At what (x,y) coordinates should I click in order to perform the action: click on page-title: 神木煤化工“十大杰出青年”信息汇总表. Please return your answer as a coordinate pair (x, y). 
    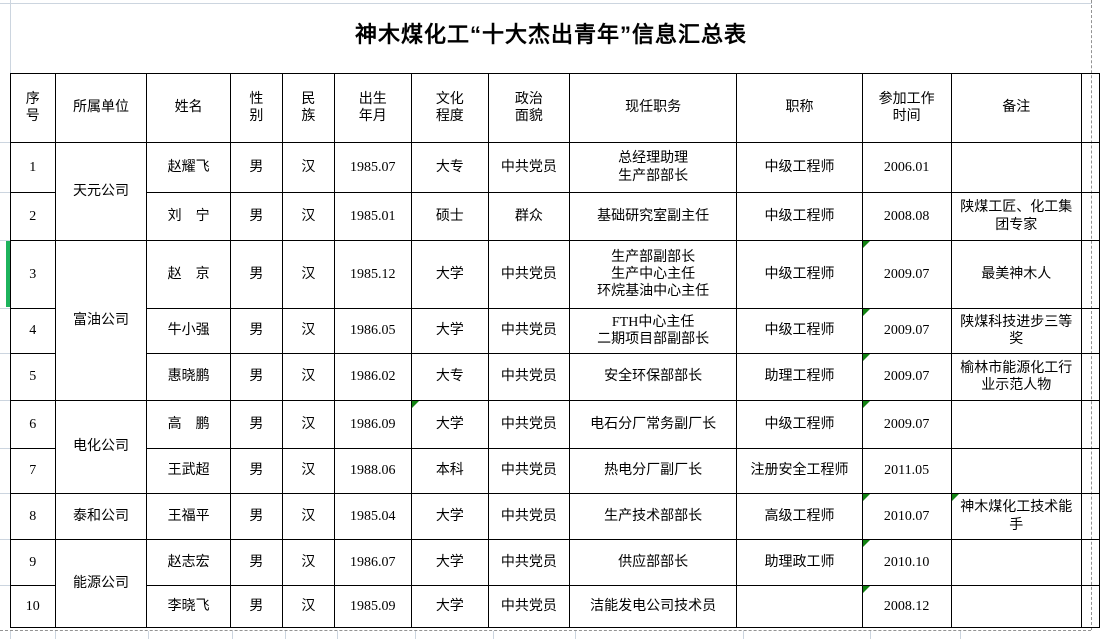
    Looking at the image, I should click on (550, 34).